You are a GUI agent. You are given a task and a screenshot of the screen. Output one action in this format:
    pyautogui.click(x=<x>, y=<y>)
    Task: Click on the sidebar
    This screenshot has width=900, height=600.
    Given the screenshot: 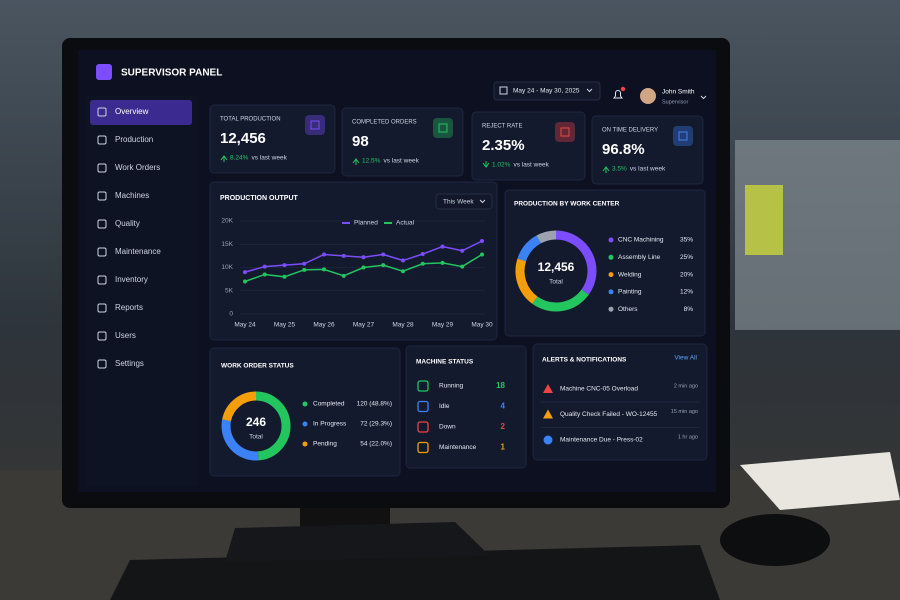 What is the action you would take?
    pyautogui.click(x=142, y=291)
    